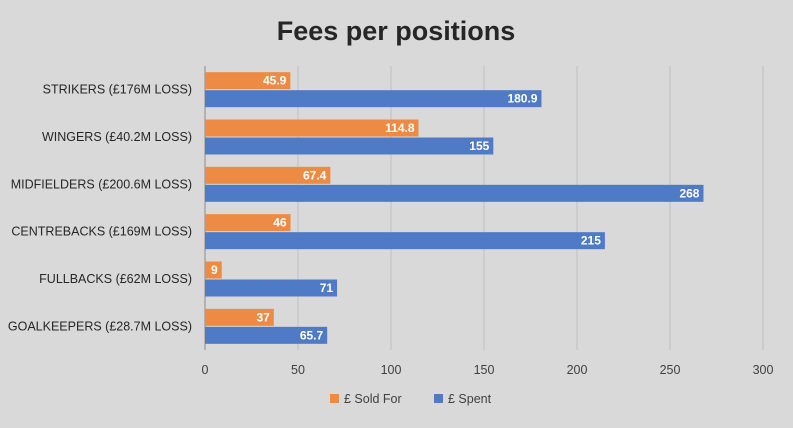 The height and width of the screenshot is (428, 793). Describe the element at coordinates (670, 370) in the screenshot. I see `x-tick-label: 250` at that location.